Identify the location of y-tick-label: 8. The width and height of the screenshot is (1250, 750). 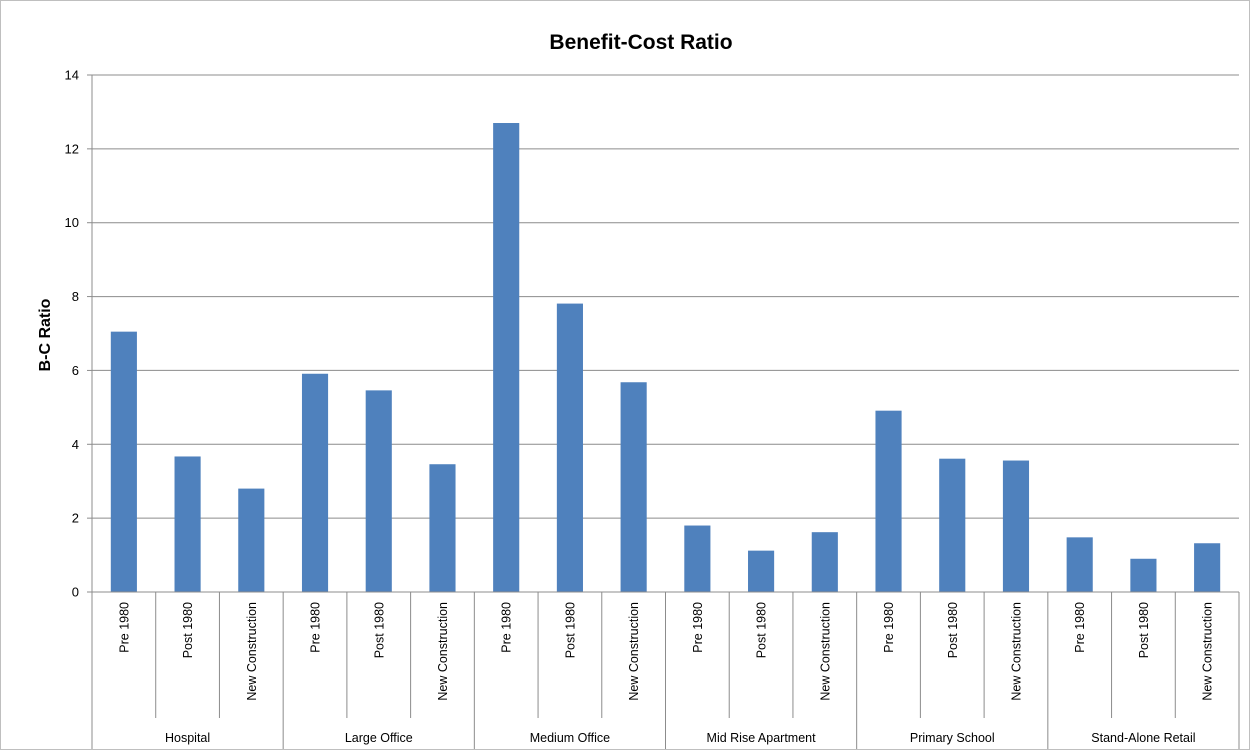
(75, 296).